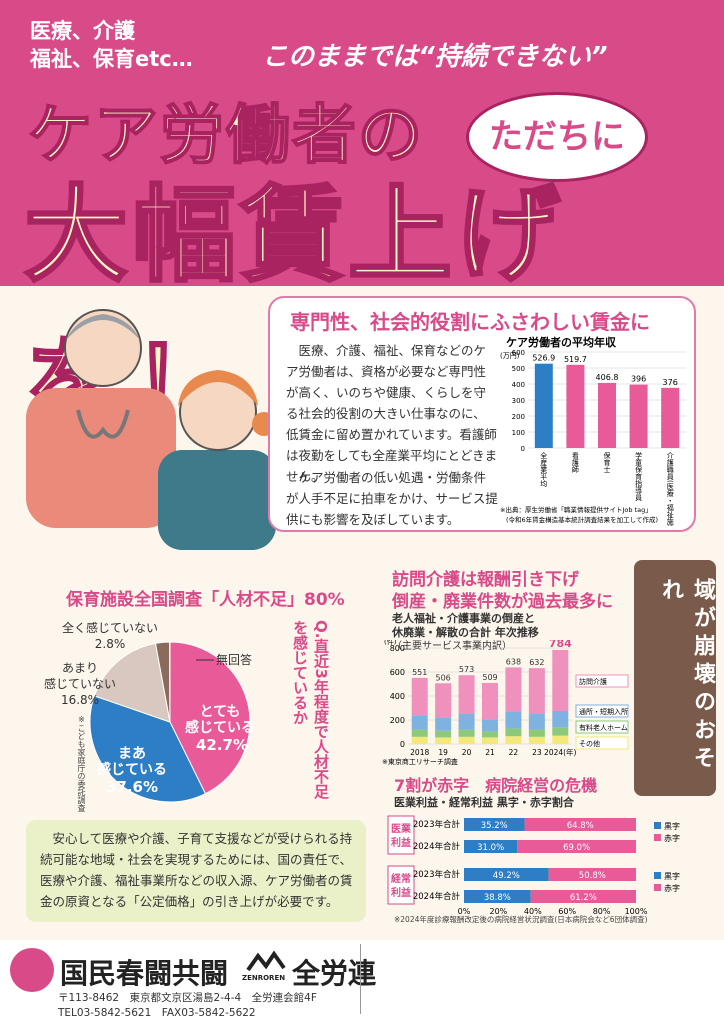 This screenshot has width=724, height=1024. What do you see at coordinates (401, 892) in the screenshot?
I see `hospital-group-label2: 利益` at bounding box center [401, 892].